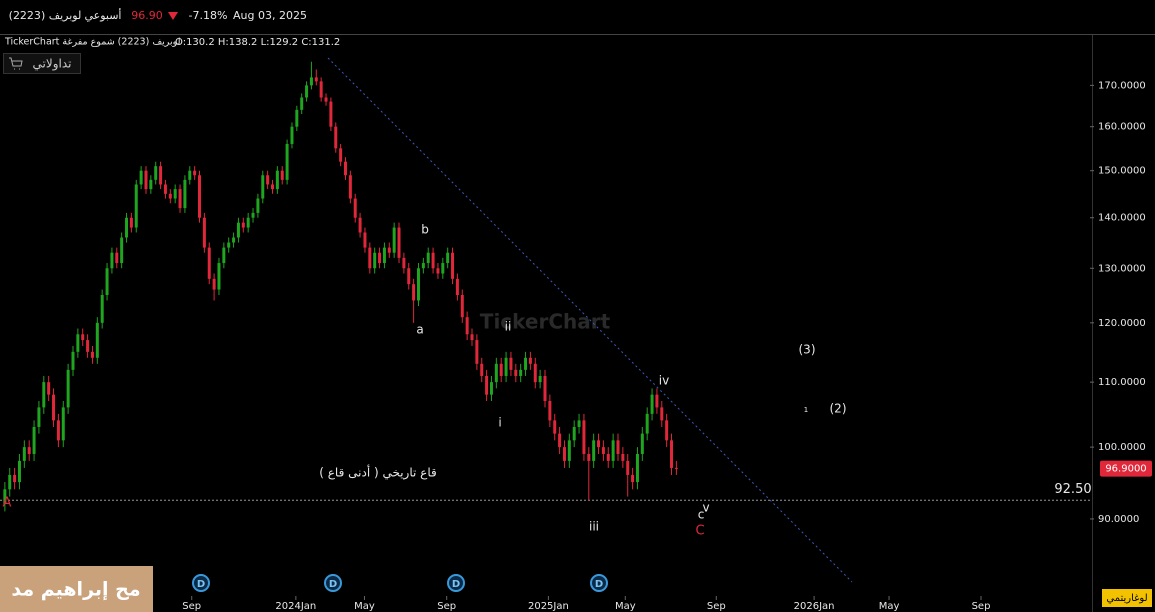 This screenshot has width=1155, height=612. What do you see at coordinates (16, 63) in the screenshot?
I see `cart-icon` at bounding box center [16, 63].